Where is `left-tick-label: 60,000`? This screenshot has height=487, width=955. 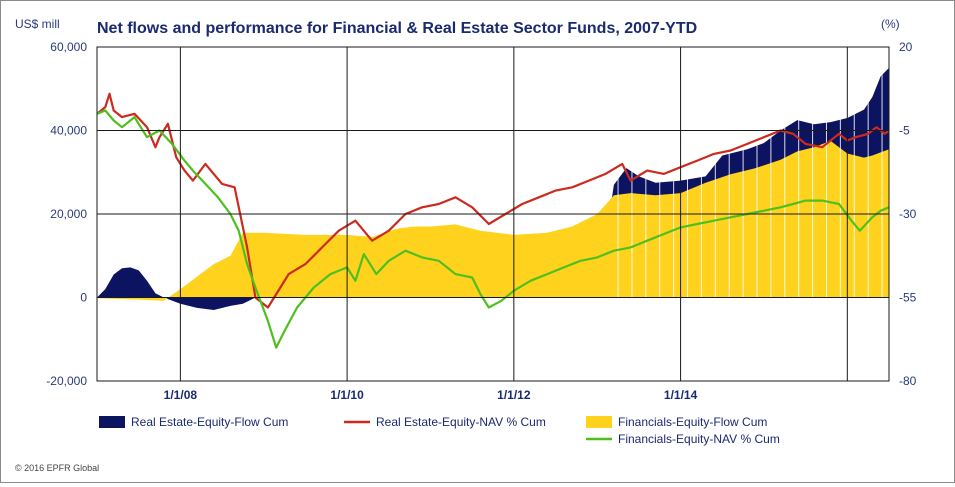
left-tick-label: 60,000 is located at coordinates (68, 47).